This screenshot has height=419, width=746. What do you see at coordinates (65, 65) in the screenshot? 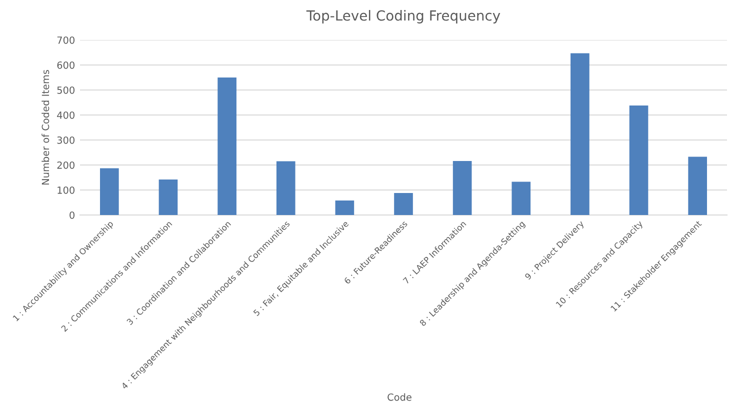
I see `y-tick-label: 600` at bounding box center [65, 65].